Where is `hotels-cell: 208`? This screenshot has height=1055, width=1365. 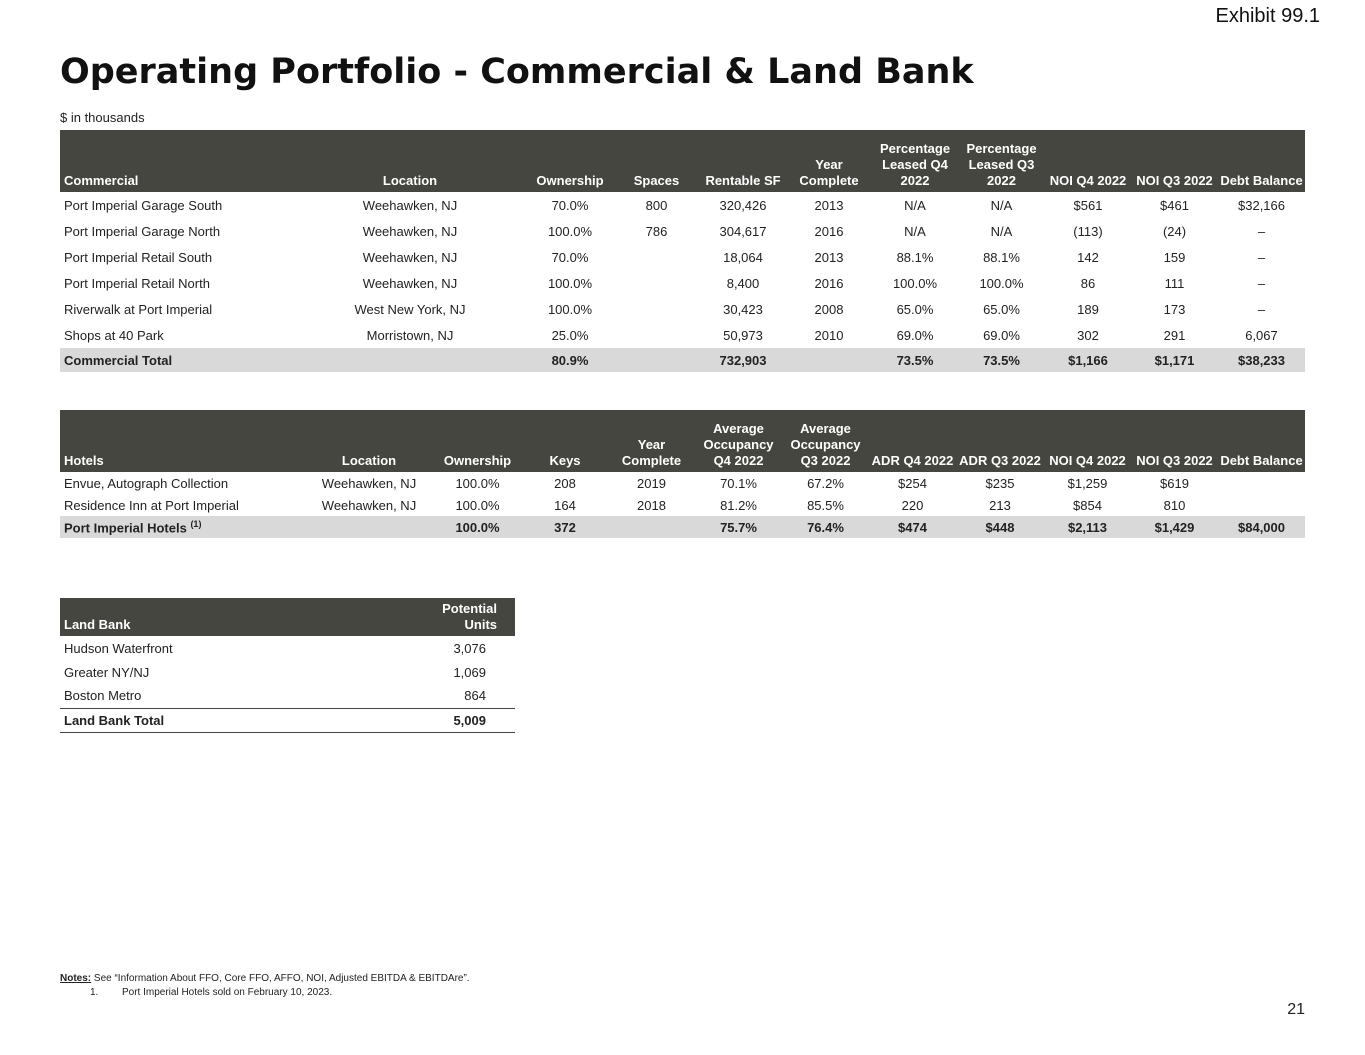
hotels-cell: 208 is located at coordinates (565, 483).